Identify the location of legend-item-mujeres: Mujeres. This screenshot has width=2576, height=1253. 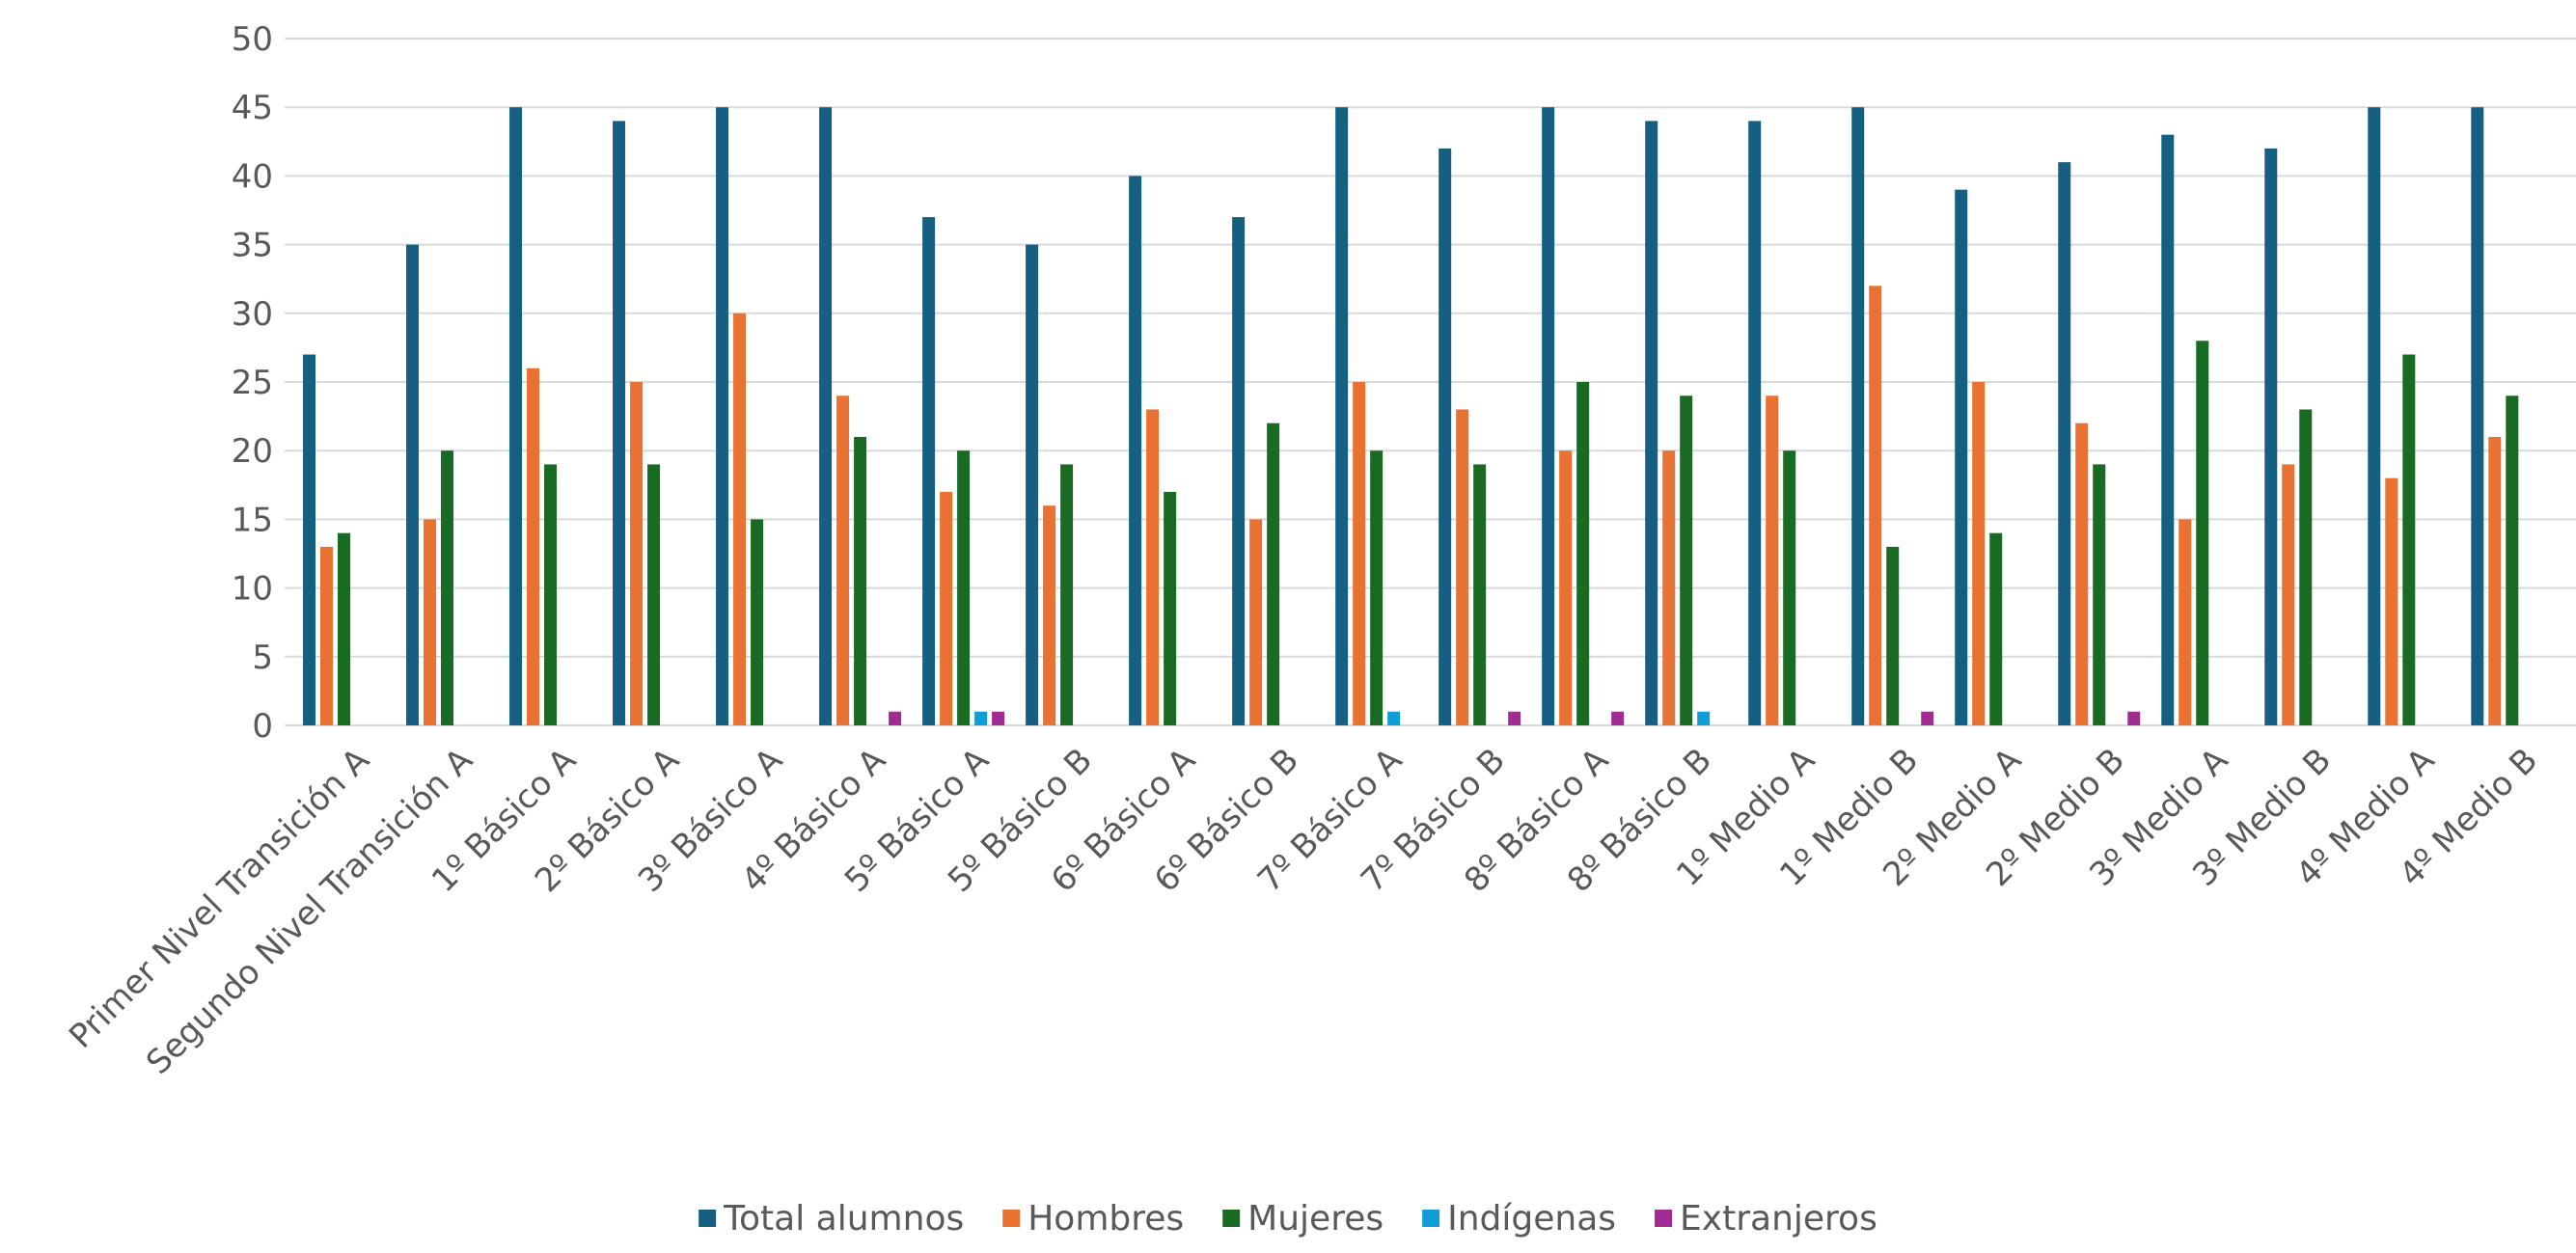
(1303, 1219).